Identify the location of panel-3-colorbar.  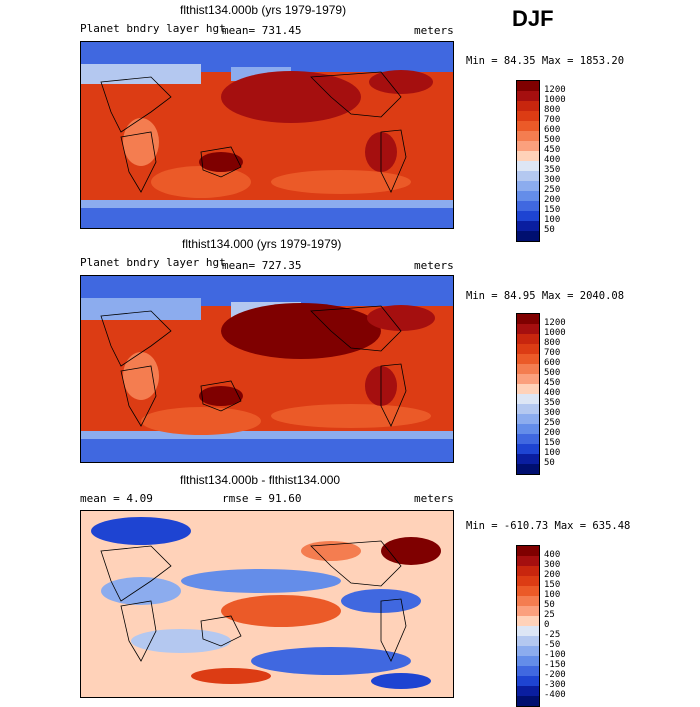
(528, 626).